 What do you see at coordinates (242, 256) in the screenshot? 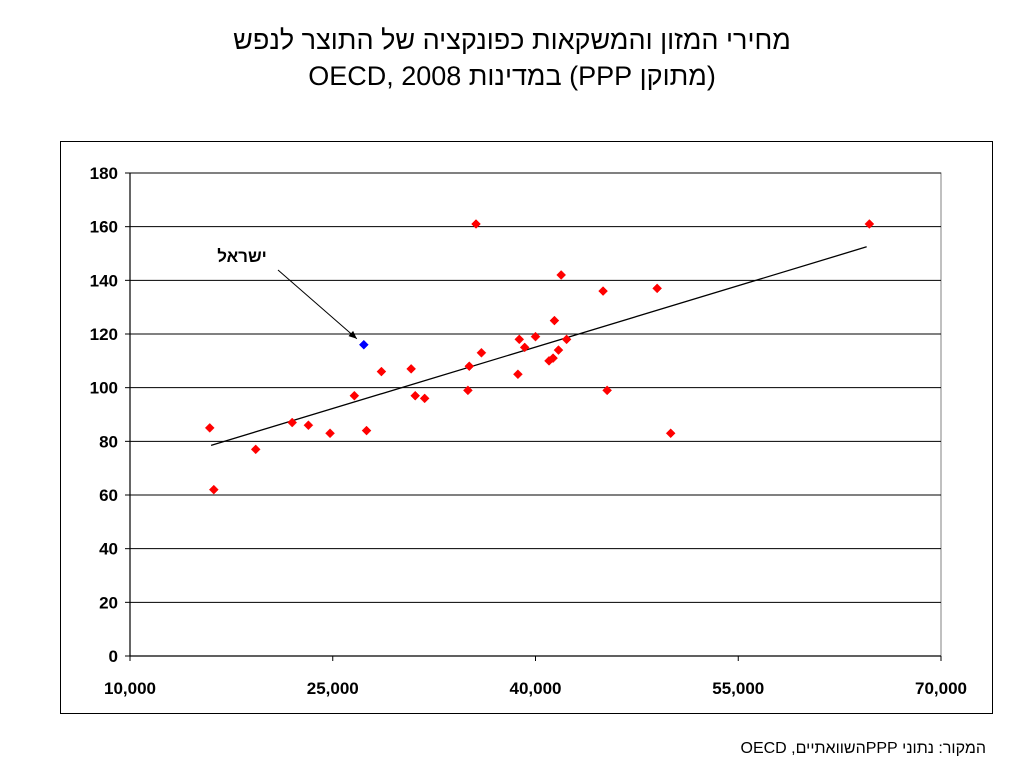
I see `highlight-label: ישראל` at bounding box center [242, 256].